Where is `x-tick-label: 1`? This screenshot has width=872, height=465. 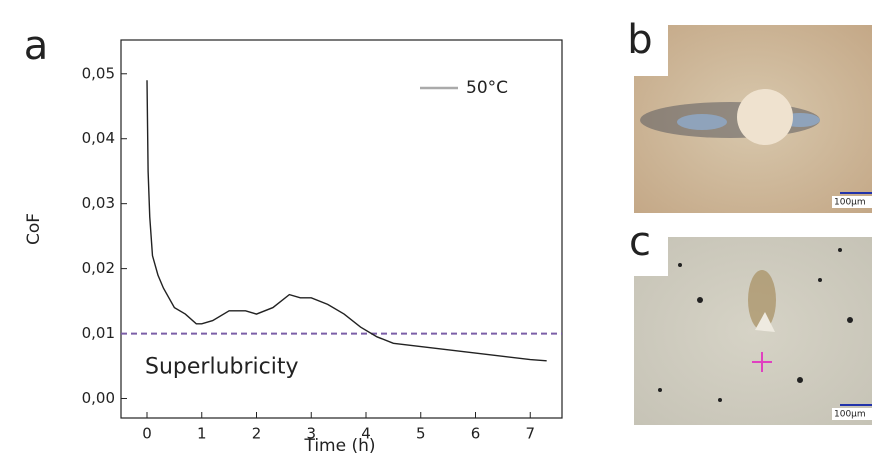
x-tick-label: 1 is located at coordinates (202, 434).